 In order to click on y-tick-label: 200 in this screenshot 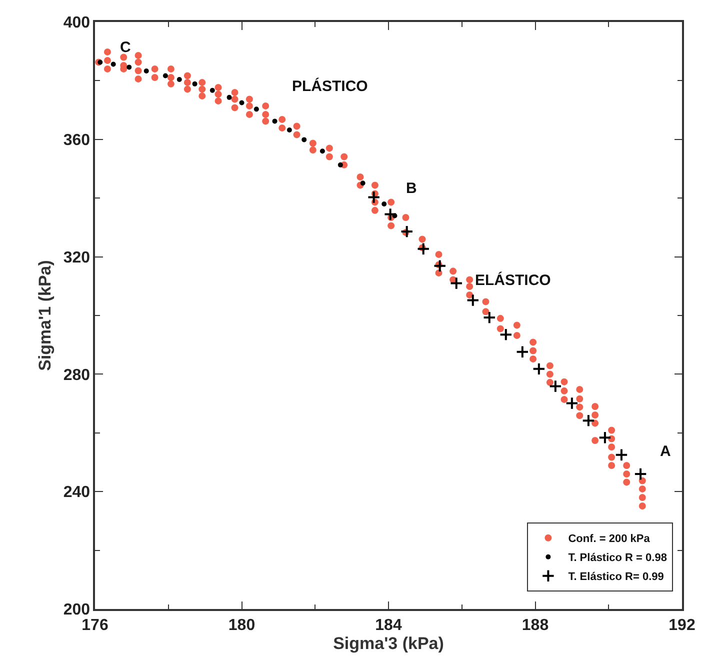, I will do `click(76, 610)`.